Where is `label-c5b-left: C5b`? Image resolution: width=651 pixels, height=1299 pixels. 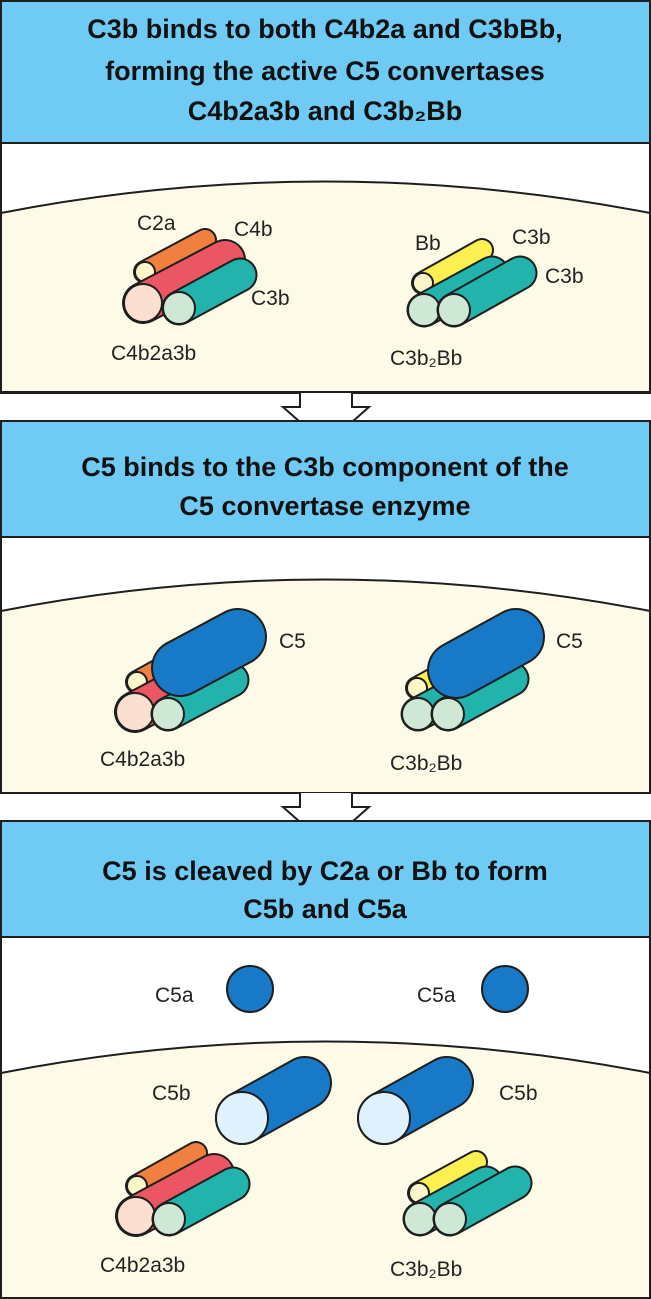 label-c5b-left: C5b is located at coordinates (171, 1093).